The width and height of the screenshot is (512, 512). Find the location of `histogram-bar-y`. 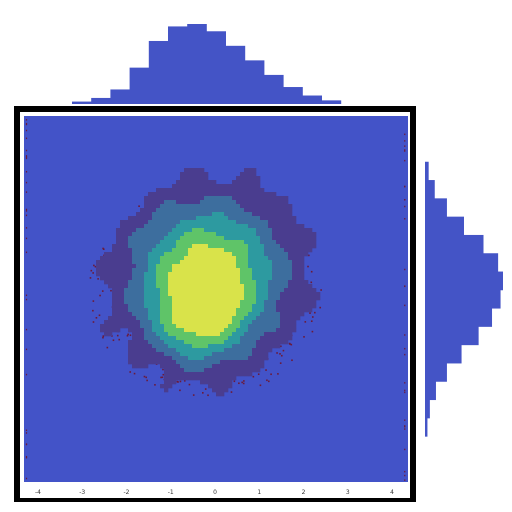

histogram-bar-y is located at coordinates (462, 262).